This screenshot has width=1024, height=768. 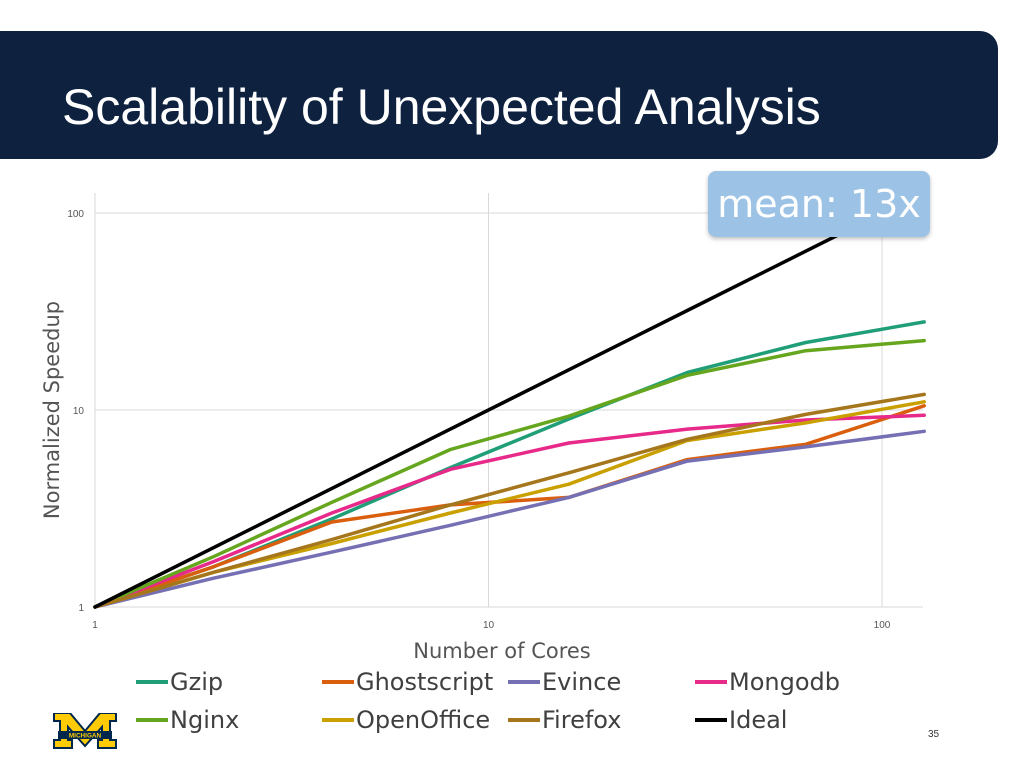 What do you see at coordinates (85, 731) in the screenshot?
I see `michigan-logo: MICHIGAN` at bounding box center [85, 731].